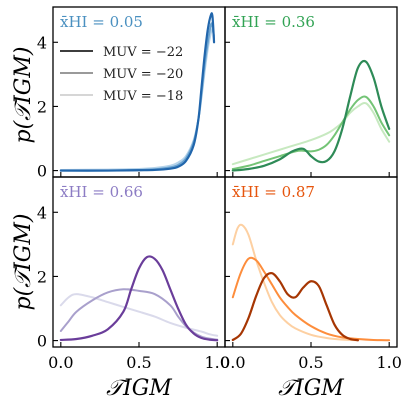  I want to click on legend: MUV = −22 MUV = −20 MUV = −18, so click(121, 74).